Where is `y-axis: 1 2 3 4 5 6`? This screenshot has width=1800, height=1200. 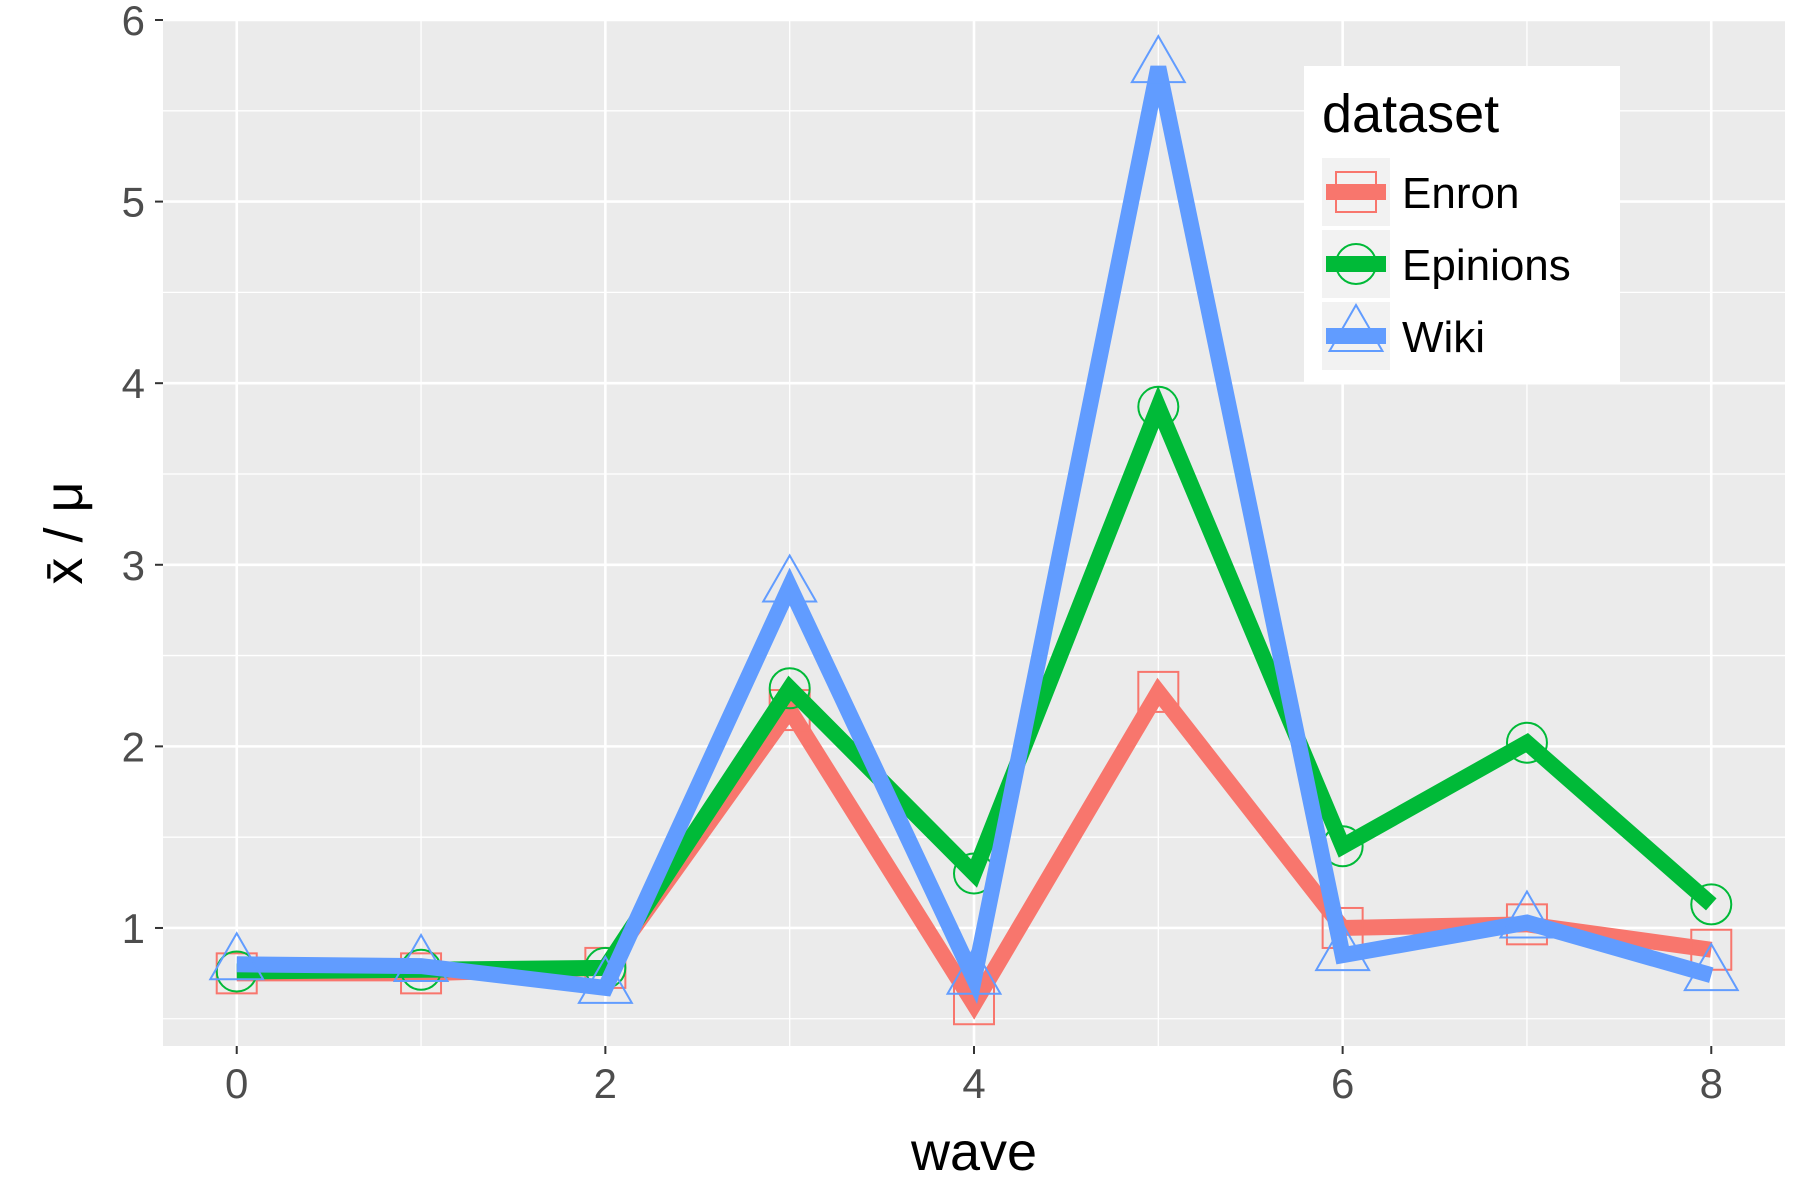 y-axis: 1 2 3 4 5 6 is located at coordinates (142, 476).